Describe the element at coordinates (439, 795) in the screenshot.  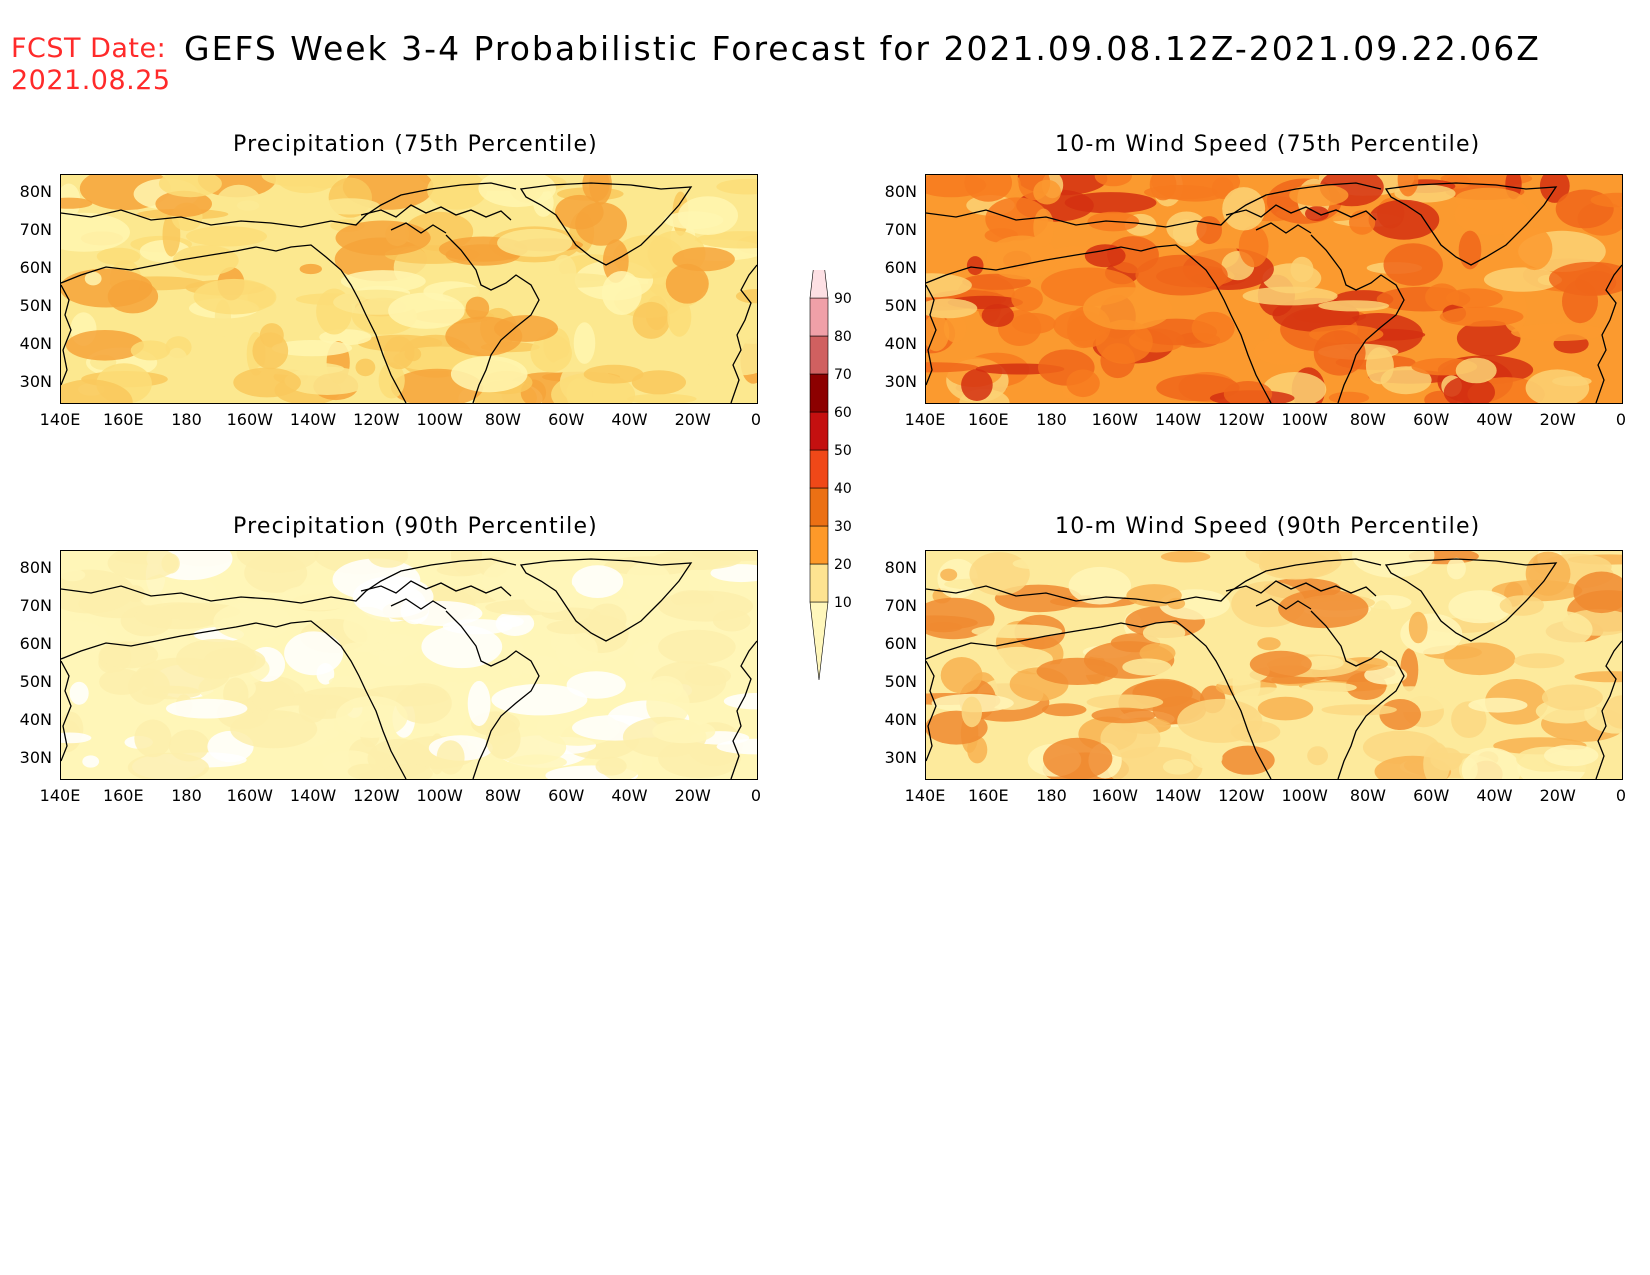
I see `lon-tick-label: 100W` at that location.